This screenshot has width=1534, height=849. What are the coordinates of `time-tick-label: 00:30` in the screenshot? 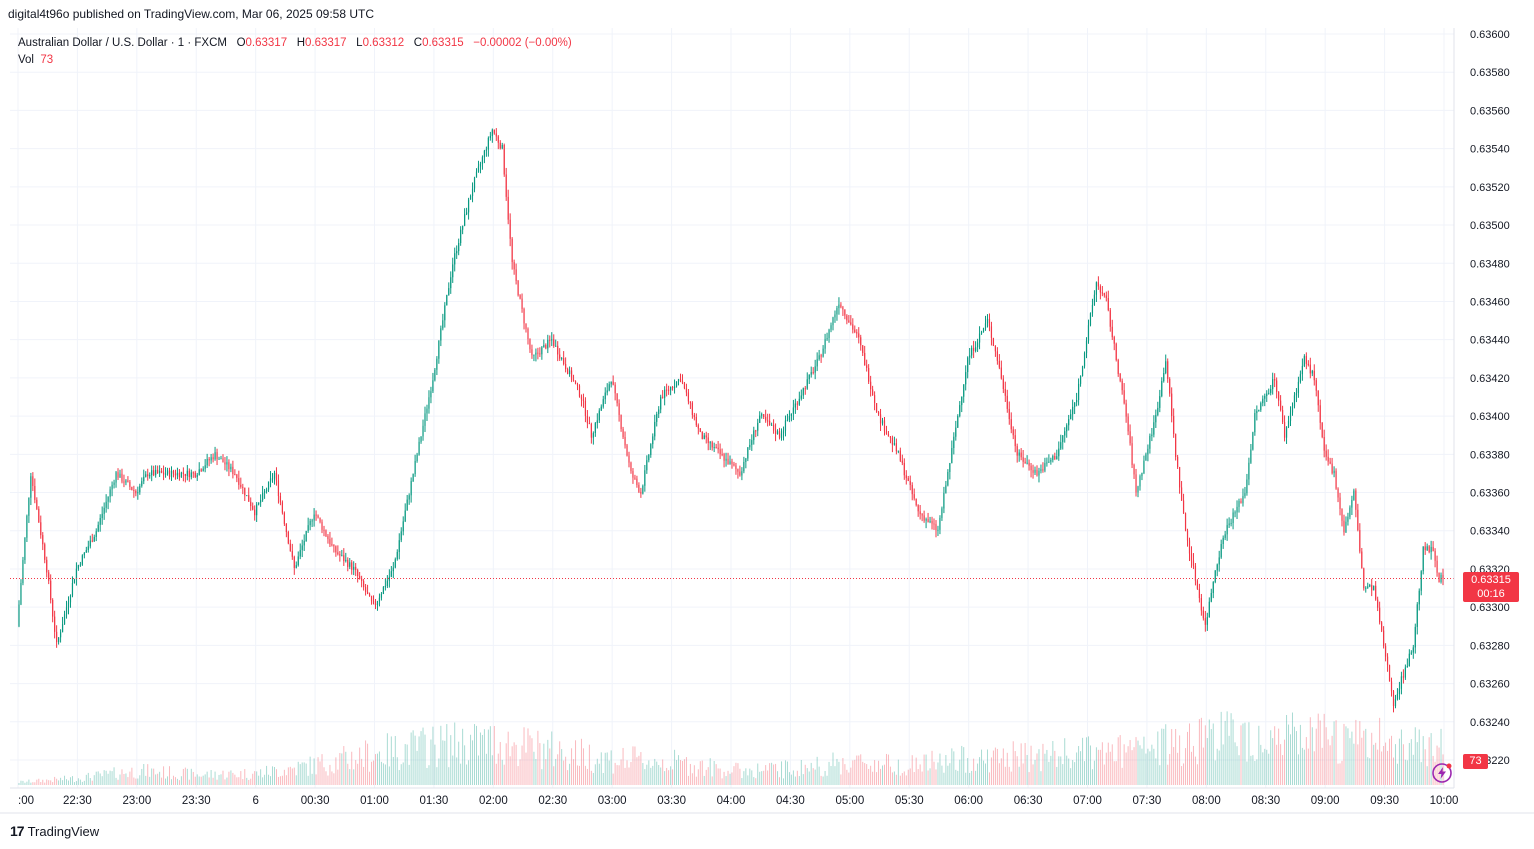 It's located at (315, 801).